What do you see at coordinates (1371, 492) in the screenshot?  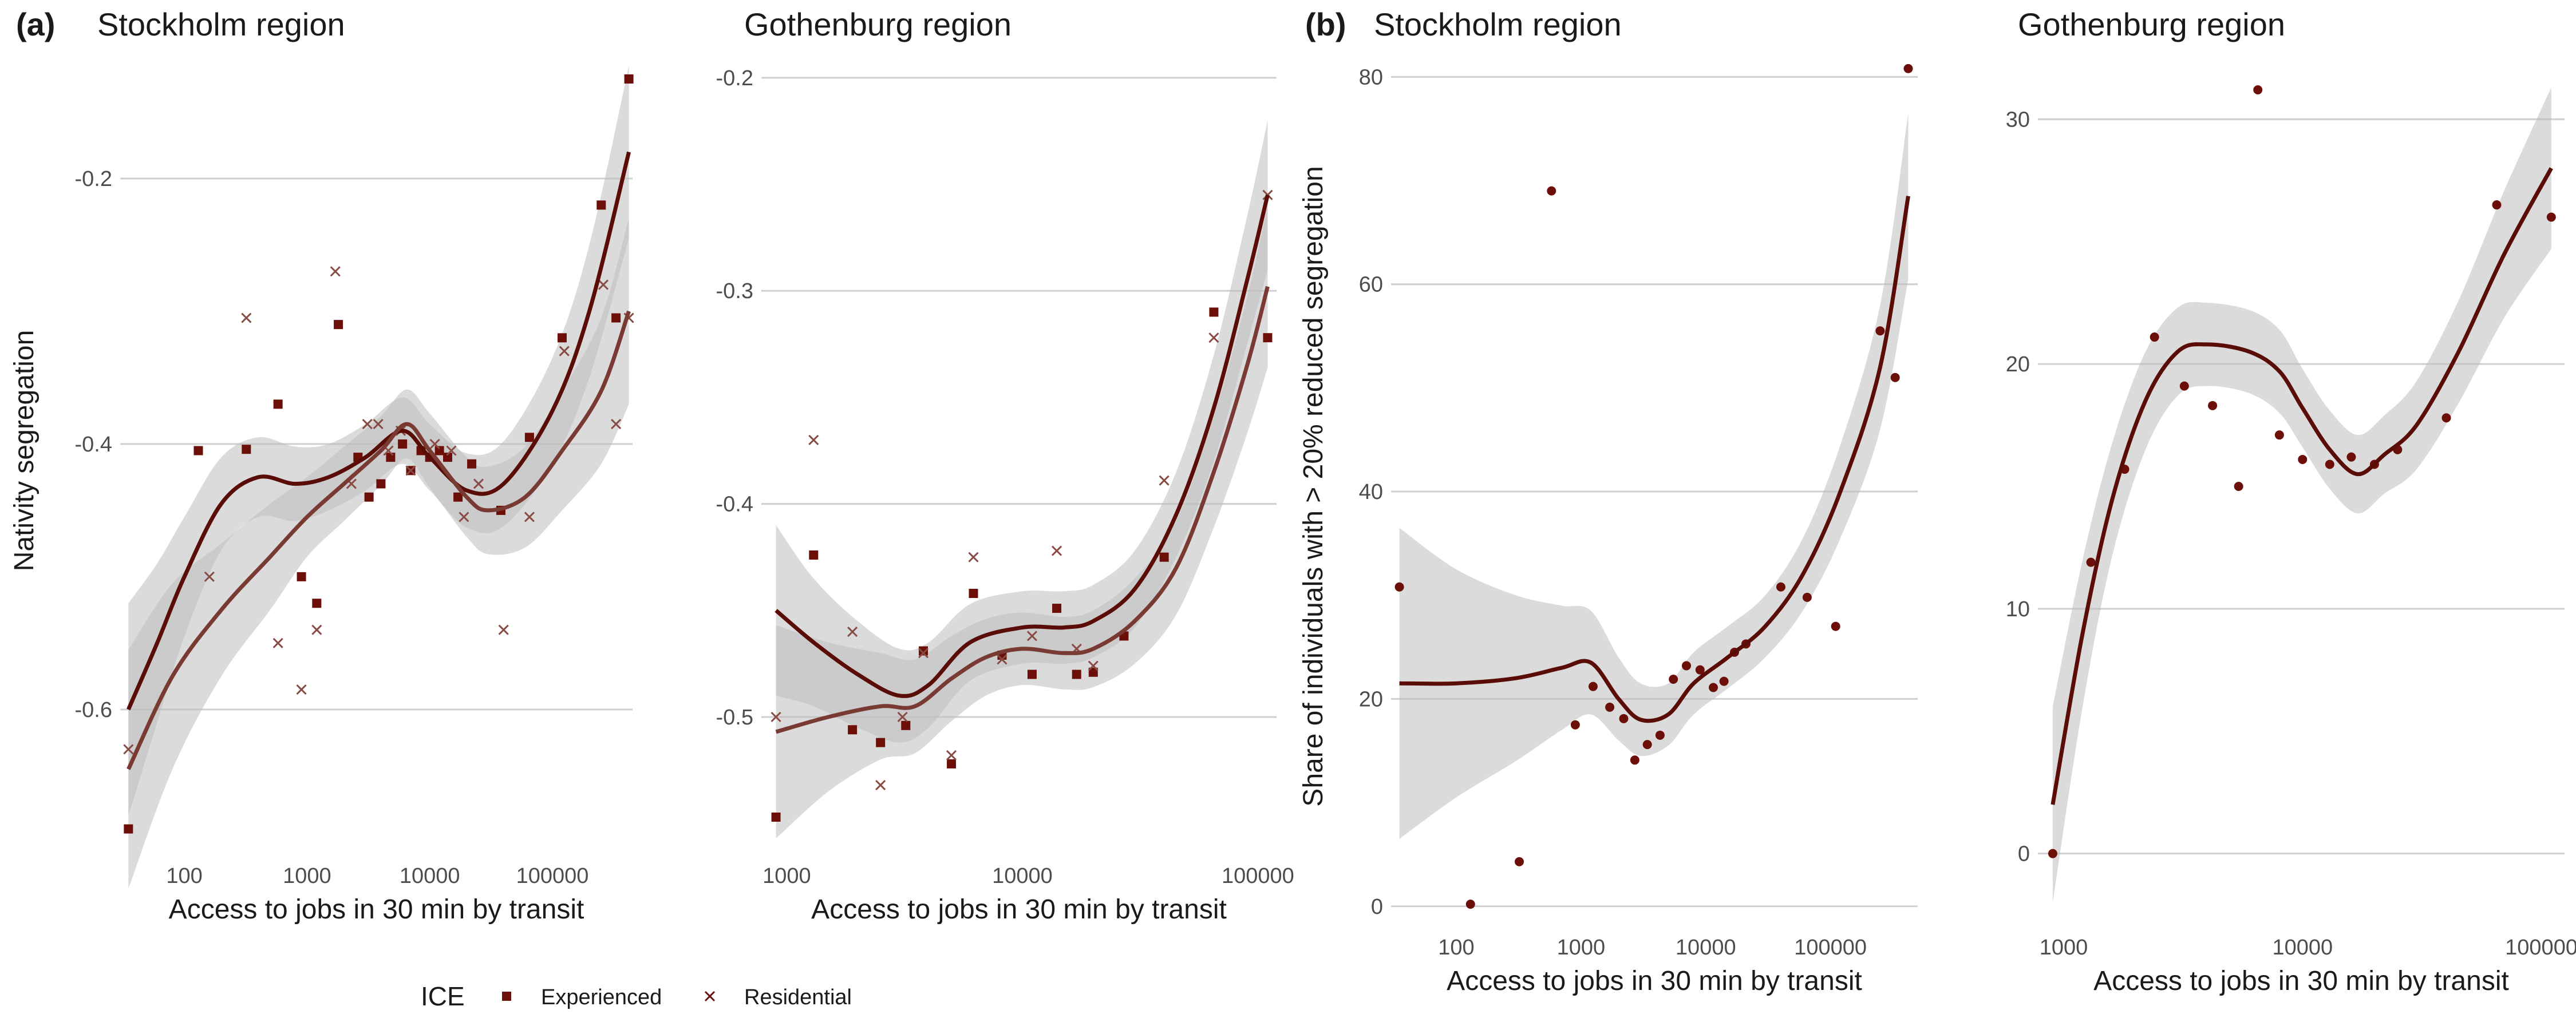 I see `y-tick-label: 40` at bounding box center [1371, 492].